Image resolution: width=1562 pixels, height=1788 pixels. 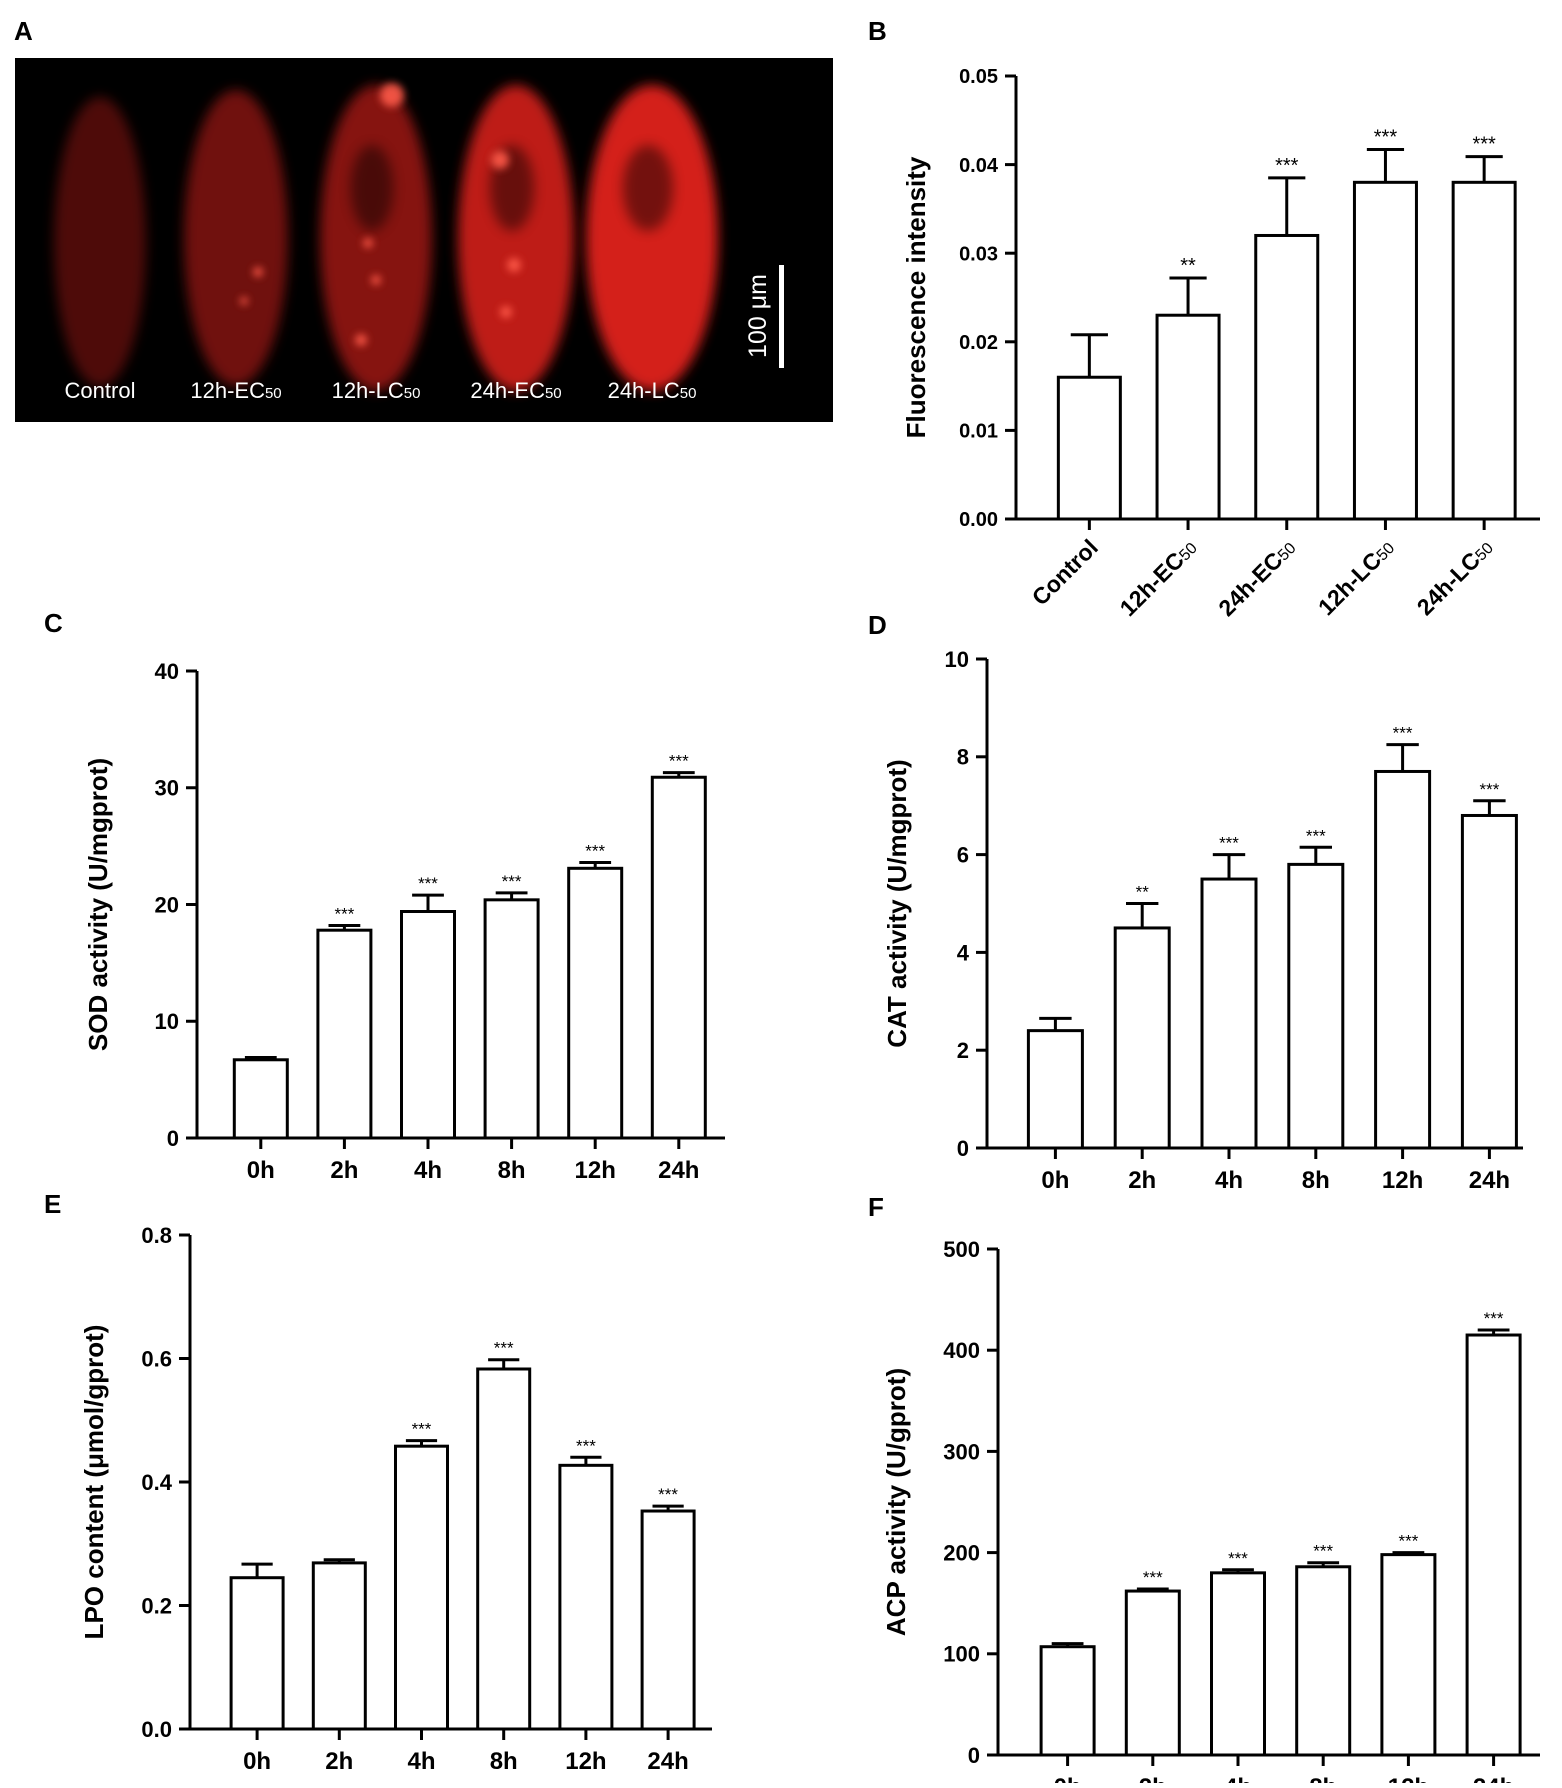 What do you see at coordinates (1089, 448) in the screenshot?
I see `bar-Control` at bounding box center [1089, 448].